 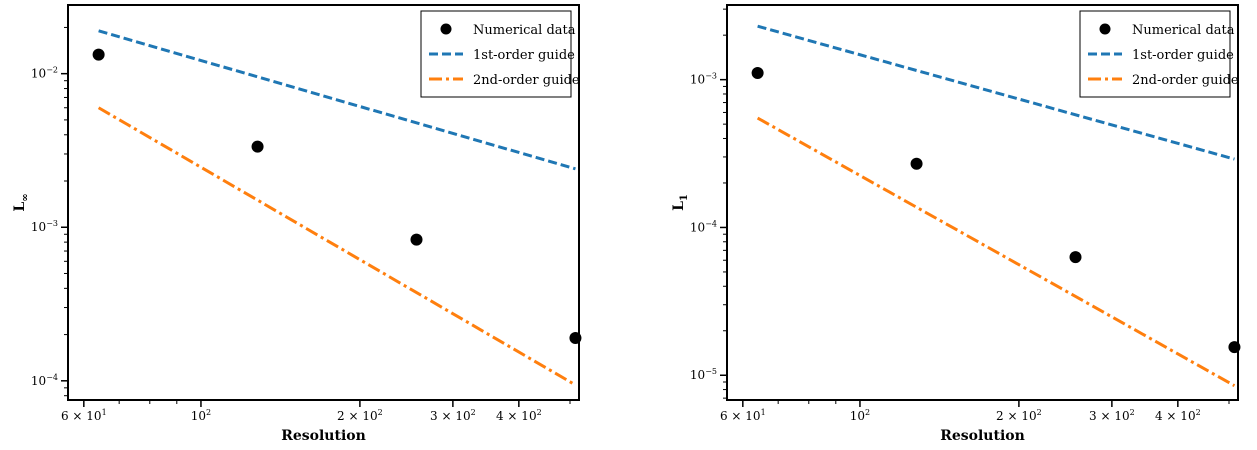 What do you see at coordinates (680, 202) in the screenshot?
I see `y-axis-label: L1` at bounding box center [680, 202].